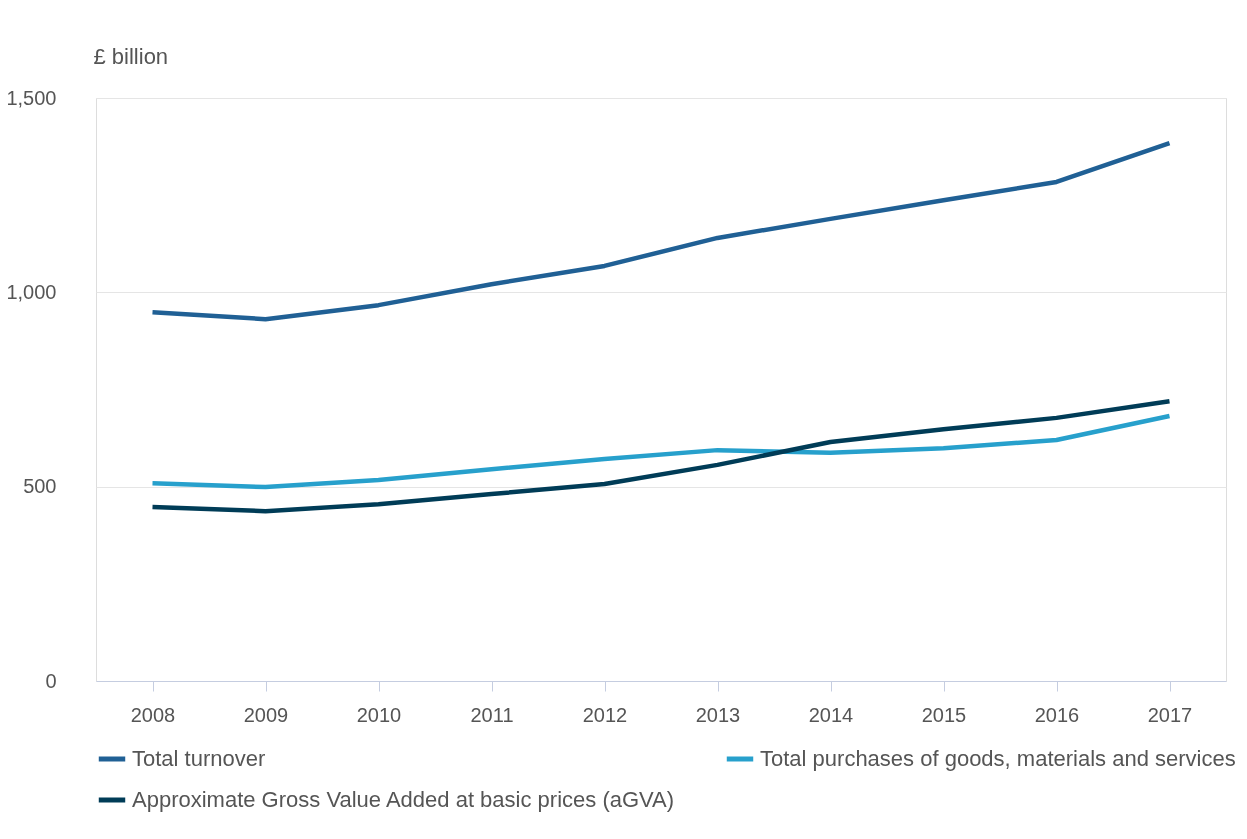 This screenshot has width=1247, height=839. I want to click on legend-label: Approximate Gross Value Added at basic prices (aGVA), so click(403, 799).